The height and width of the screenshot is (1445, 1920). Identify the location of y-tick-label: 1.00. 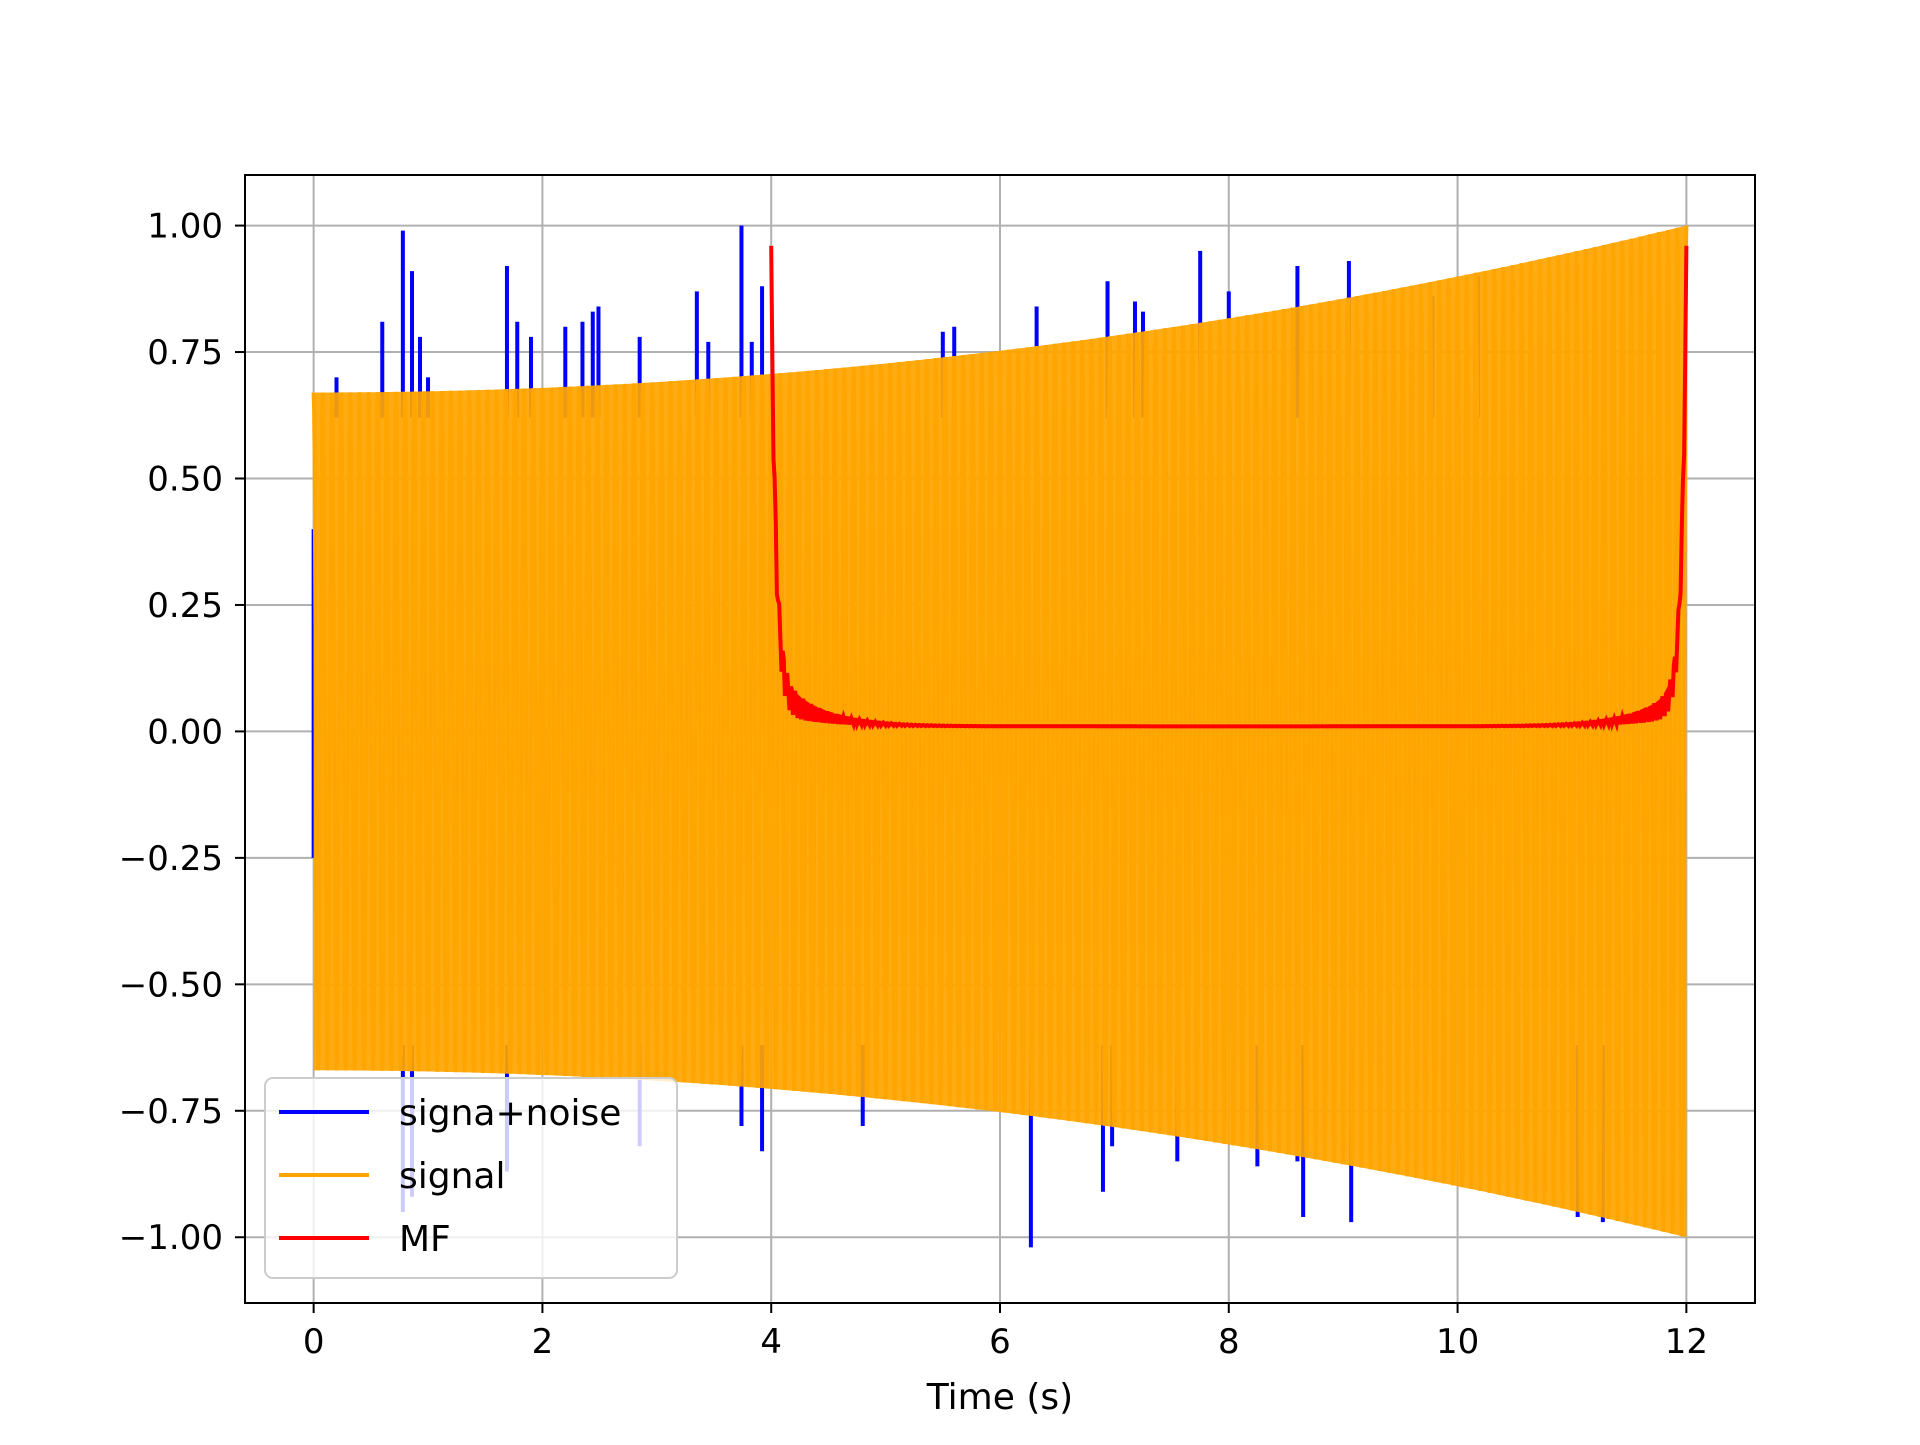
(185, 227).